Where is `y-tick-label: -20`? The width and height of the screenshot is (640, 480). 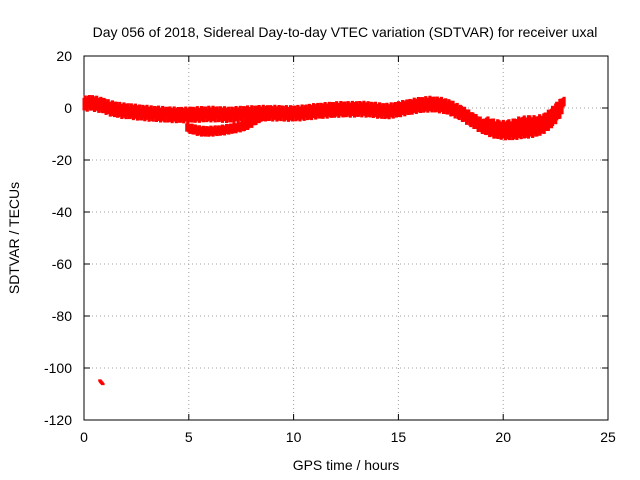 y-tick-label: -20 is located at coordinates (62, 160).